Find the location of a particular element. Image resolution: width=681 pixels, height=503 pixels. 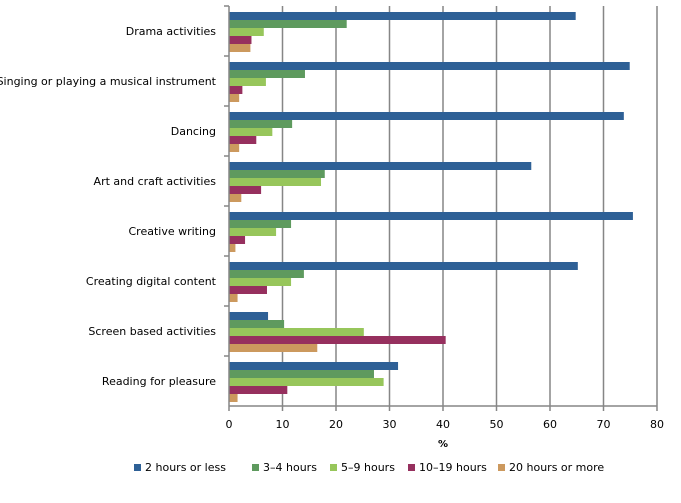

x-axis-label: % is located at coordinates (443, 444).